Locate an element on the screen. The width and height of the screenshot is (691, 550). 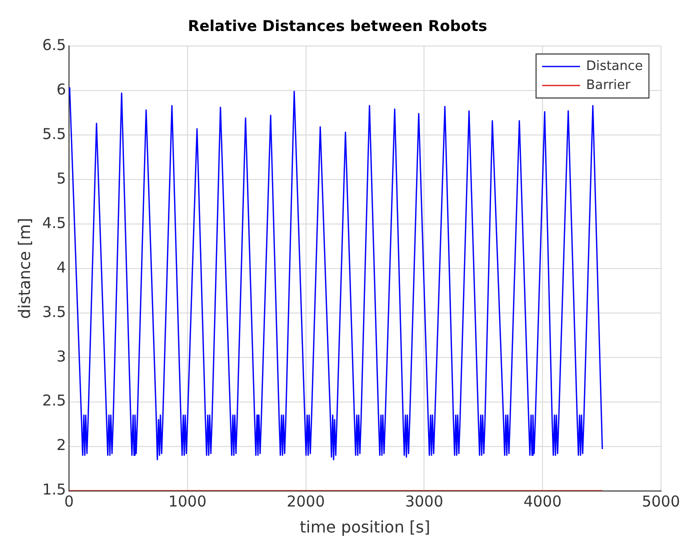
y-tick-label: 3 is located at coordinates (61, 356).